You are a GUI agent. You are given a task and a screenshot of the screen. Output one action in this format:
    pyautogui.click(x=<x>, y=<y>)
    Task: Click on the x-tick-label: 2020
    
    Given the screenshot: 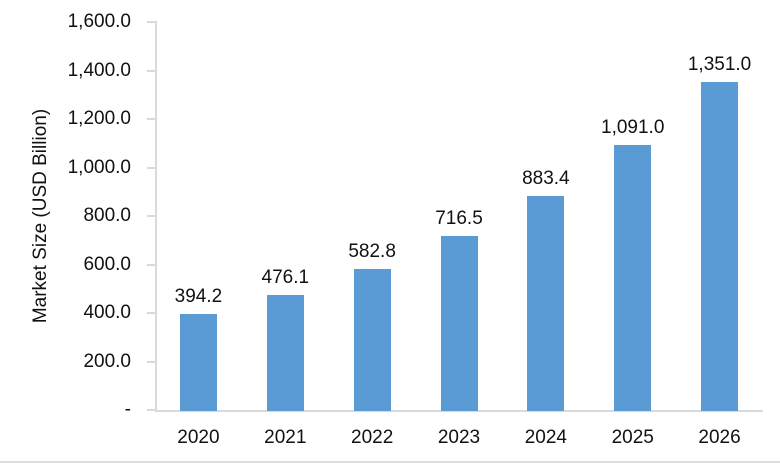 What is the action you would take?
    pyautogui.click(x=198, y=437)
    